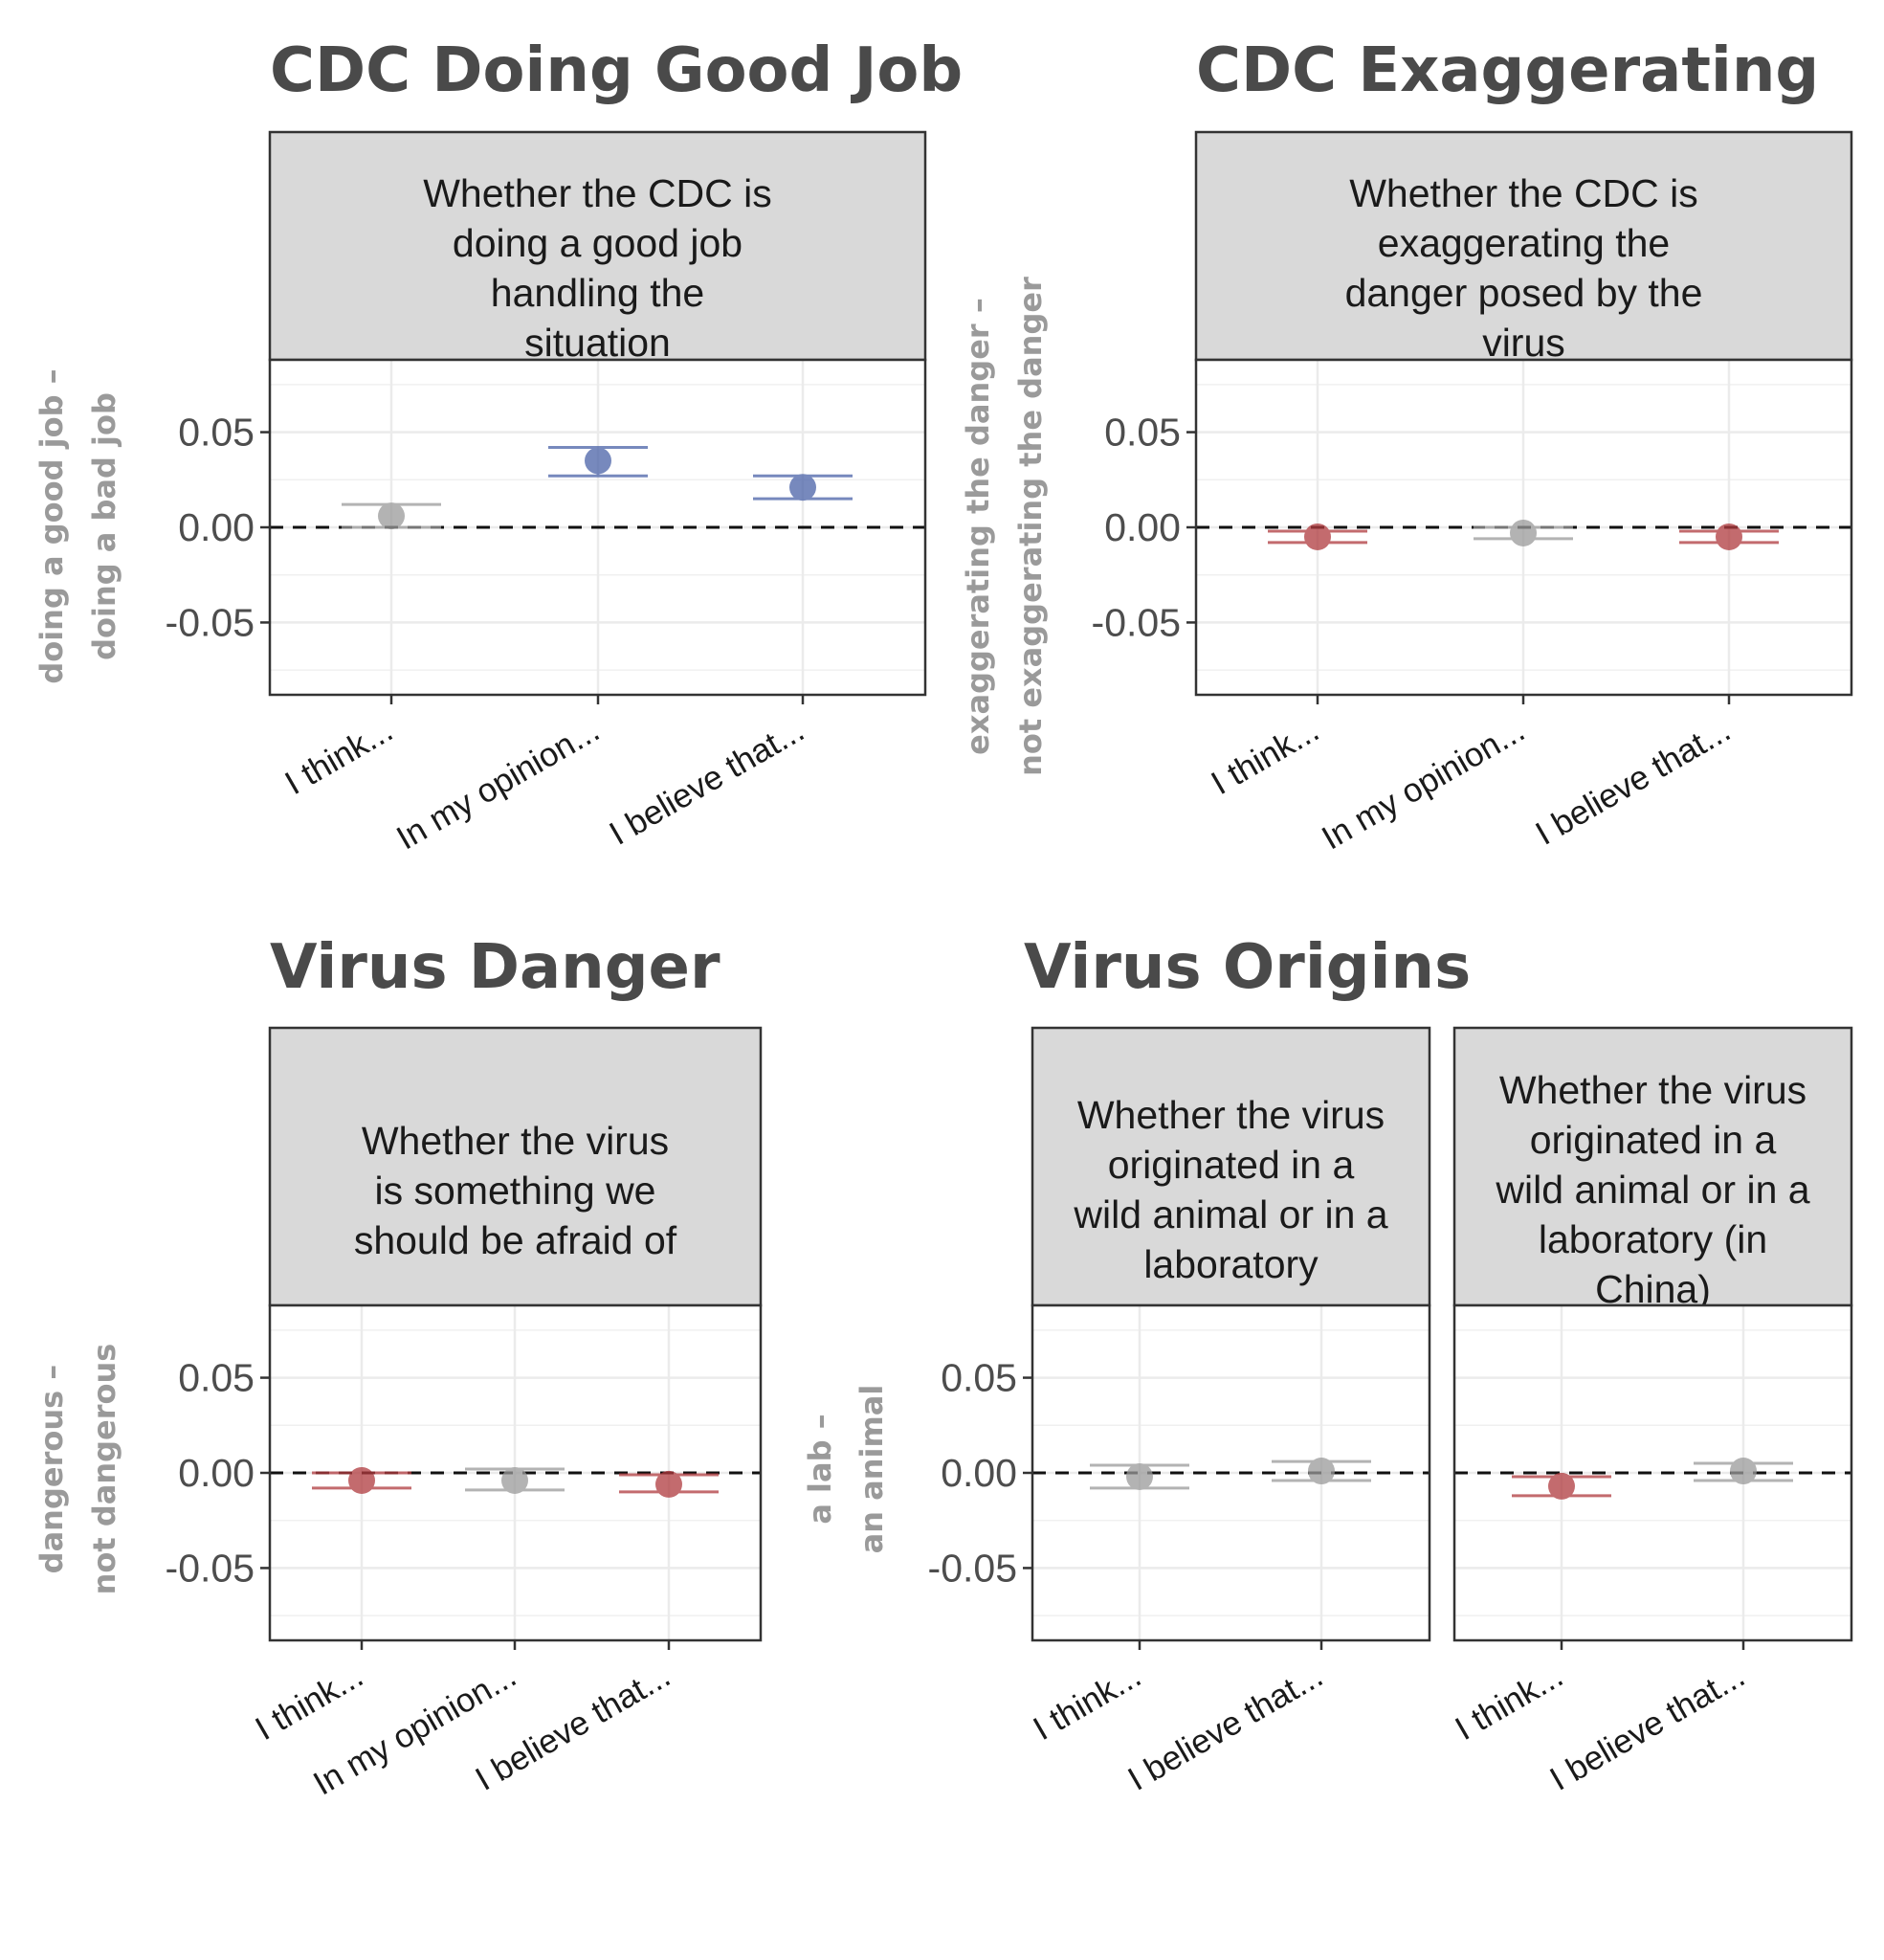 This screenshot has height=1960, width=1884. I want to click on strip-label-line: handling the, so click(597, 293).